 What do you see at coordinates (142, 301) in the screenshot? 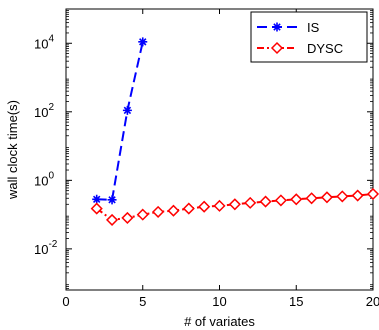
I see `x-tick-label: 5` at bounding box center [142, 301].